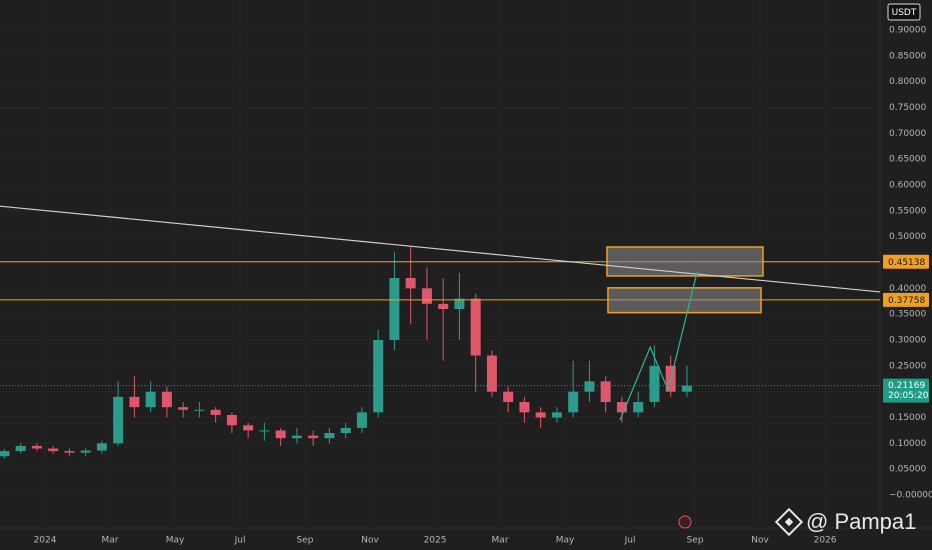 This screenshot has width=932, height=550. Describe the element at coordinates (907, 134) in the screenshot. I see `y-tick-label: 0.70000` at that location.